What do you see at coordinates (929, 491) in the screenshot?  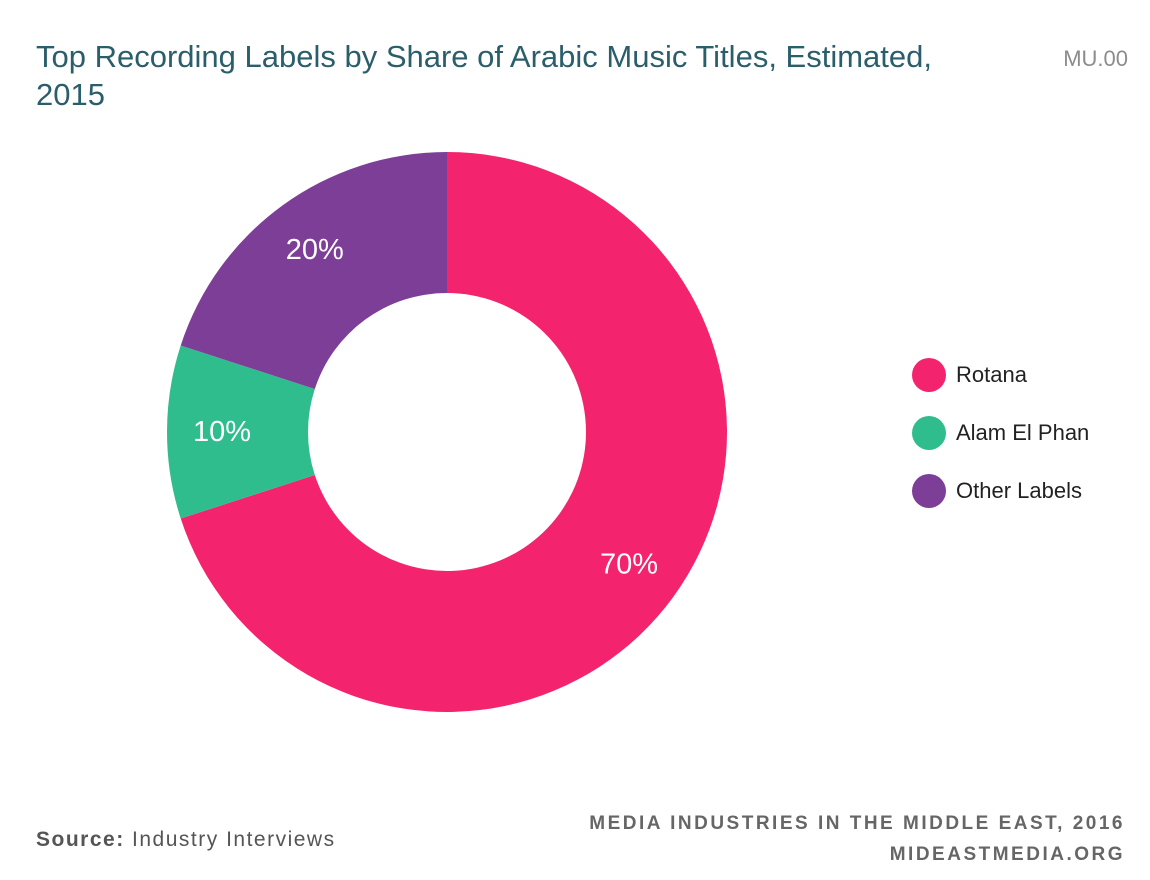 I see `legend-swatch-other-labels` at bounding box center [929, 491].